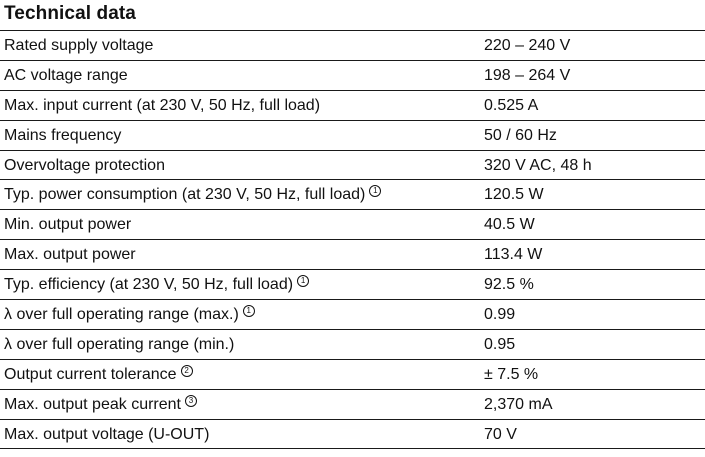 The image size is (705, 457). I want to click on row-label: Max. output power, so click(70, 254).